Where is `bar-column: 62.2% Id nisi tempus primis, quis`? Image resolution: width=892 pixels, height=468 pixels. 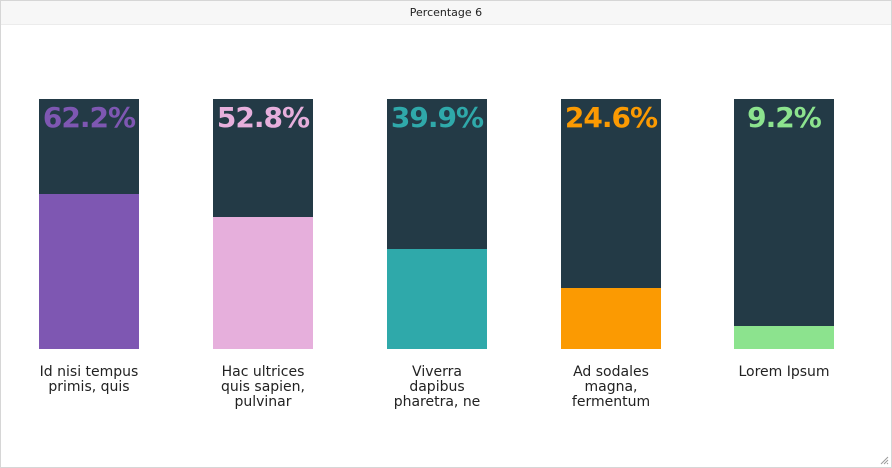 bar-column: 62.2% Id nisi tempus primis, quis is located at coordinates (89, 247).